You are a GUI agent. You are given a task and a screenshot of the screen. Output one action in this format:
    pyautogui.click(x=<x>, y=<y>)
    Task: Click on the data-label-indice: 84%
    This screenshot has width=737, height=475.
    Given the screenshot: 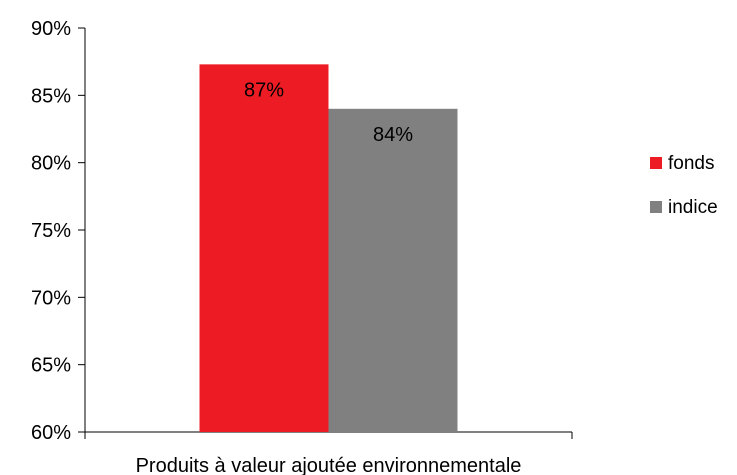 What is the action you would take?
    pyautogui.click(x=393, y=135)
    